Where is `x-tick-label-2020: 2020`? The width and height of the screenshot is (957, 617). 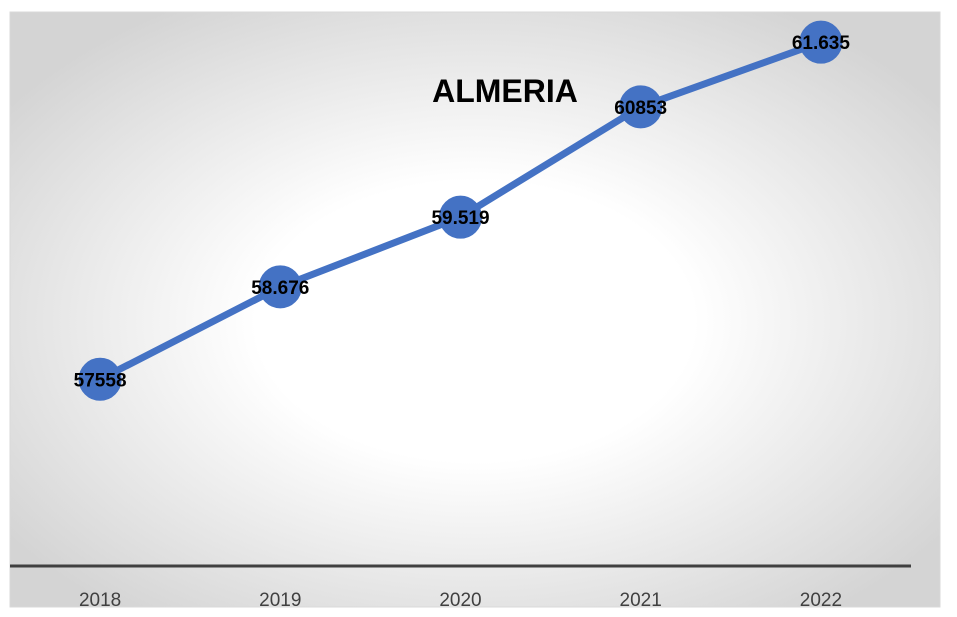 x-tick-label-2020: 2020 is located at coordinates (460, 600).